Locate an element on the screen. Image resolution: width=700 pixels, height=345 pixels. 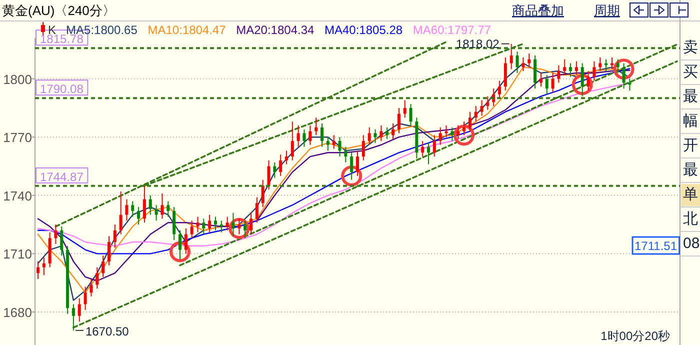
y-tick-label: 1800 is located at coordinates (17, 79).